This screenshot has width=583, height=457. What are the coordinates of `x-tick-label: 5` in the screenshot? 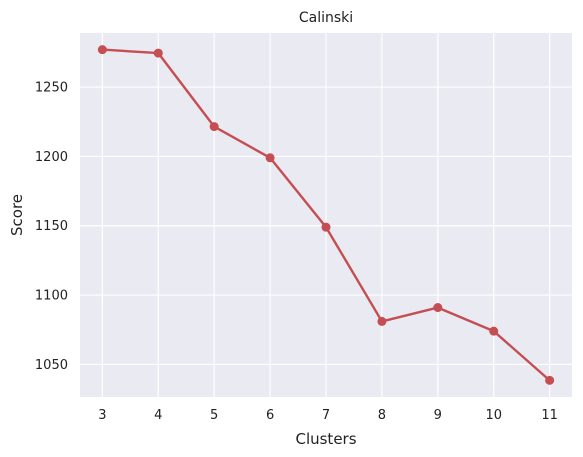 It's located at (214, 415).